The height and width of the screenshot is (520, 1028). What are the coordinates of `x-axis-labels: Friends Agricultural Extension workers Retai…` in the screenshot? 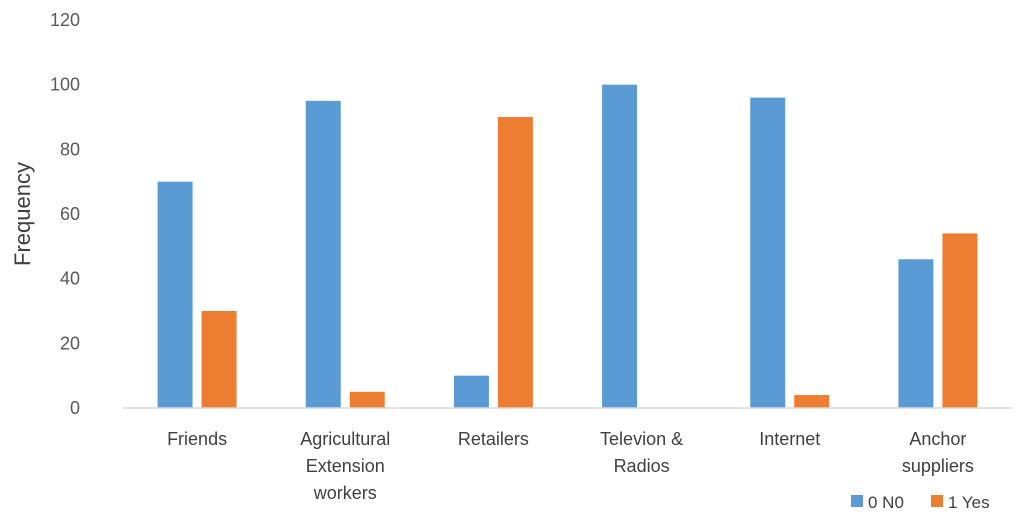 It's located at (570, 466).